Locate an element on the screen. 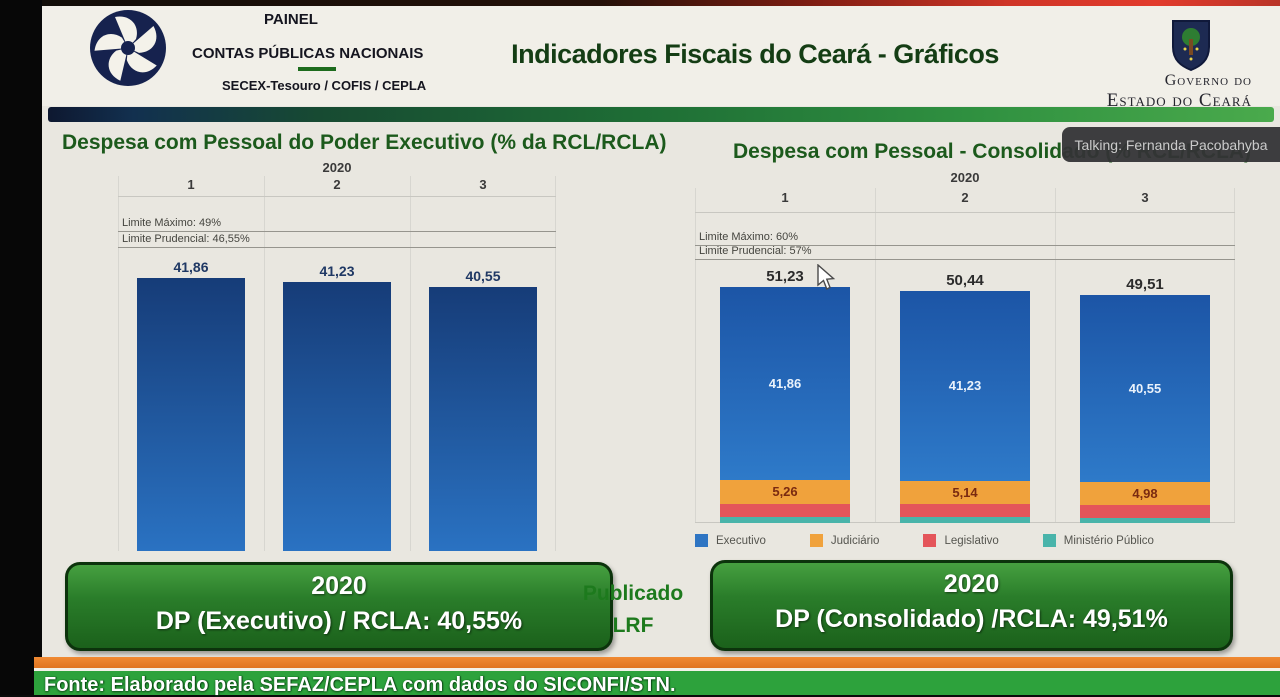 The height and width of the screenshot is (697, 1280). bar-value-label: 40,55 is located at coordinates (483, 275).